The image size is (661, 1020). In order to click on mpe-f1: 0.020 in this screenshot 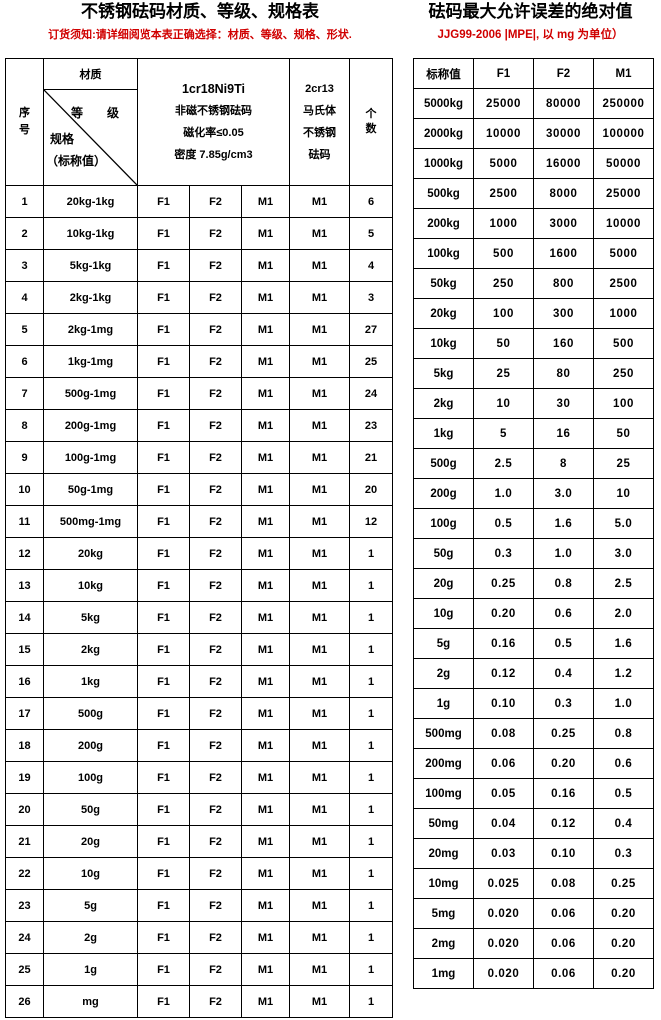, I will do `click(503, 973)`.